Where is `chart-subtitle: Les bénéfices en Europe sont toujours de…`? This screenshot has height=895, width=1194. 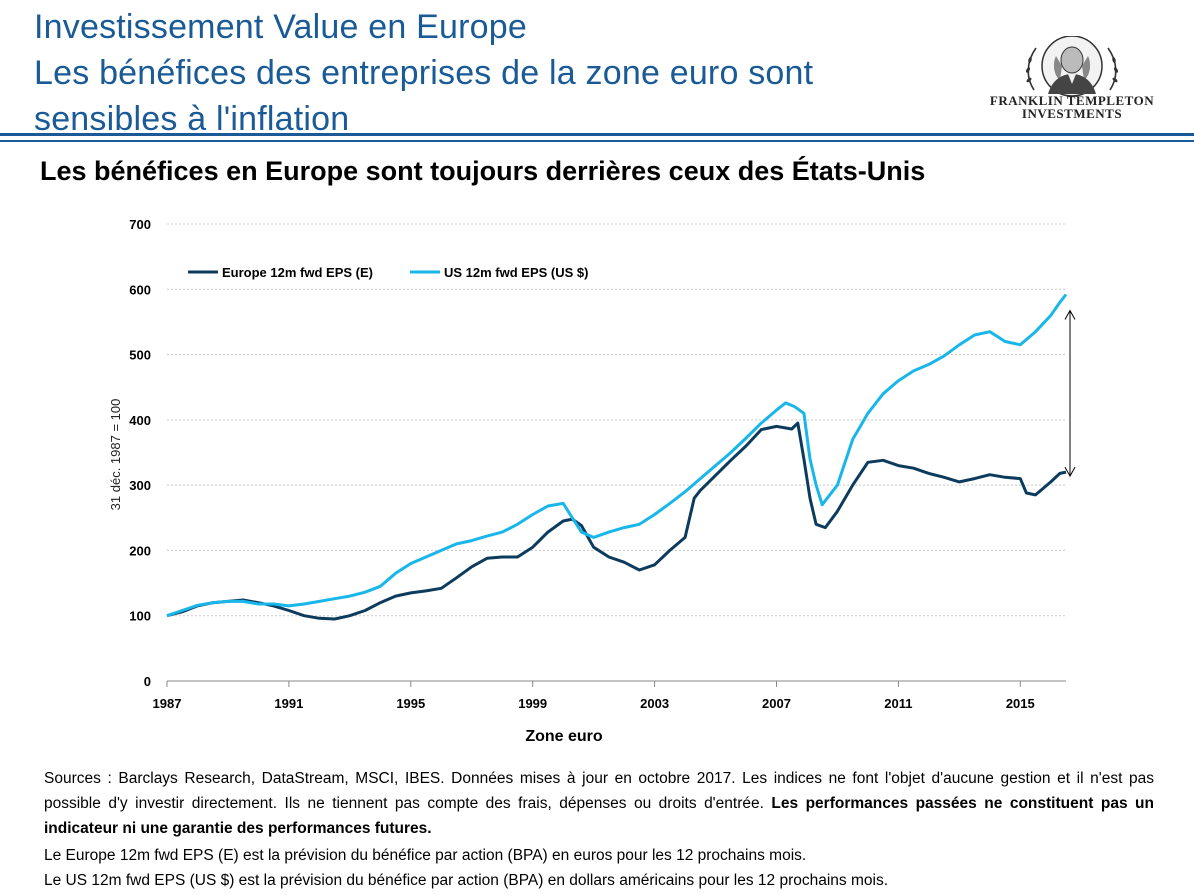
chart-subtitle: Les bénéfices en Europe sont toujours de… is located at coordinates (483, 171).